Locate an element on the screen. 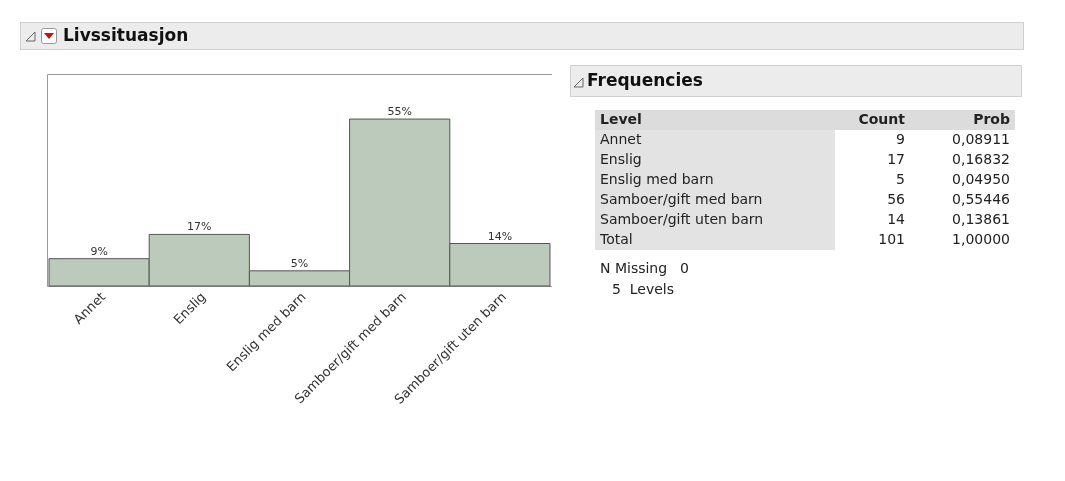 This screenshot has width=1065, height=481. data-label: 55% is located at coordinates (399, 112).